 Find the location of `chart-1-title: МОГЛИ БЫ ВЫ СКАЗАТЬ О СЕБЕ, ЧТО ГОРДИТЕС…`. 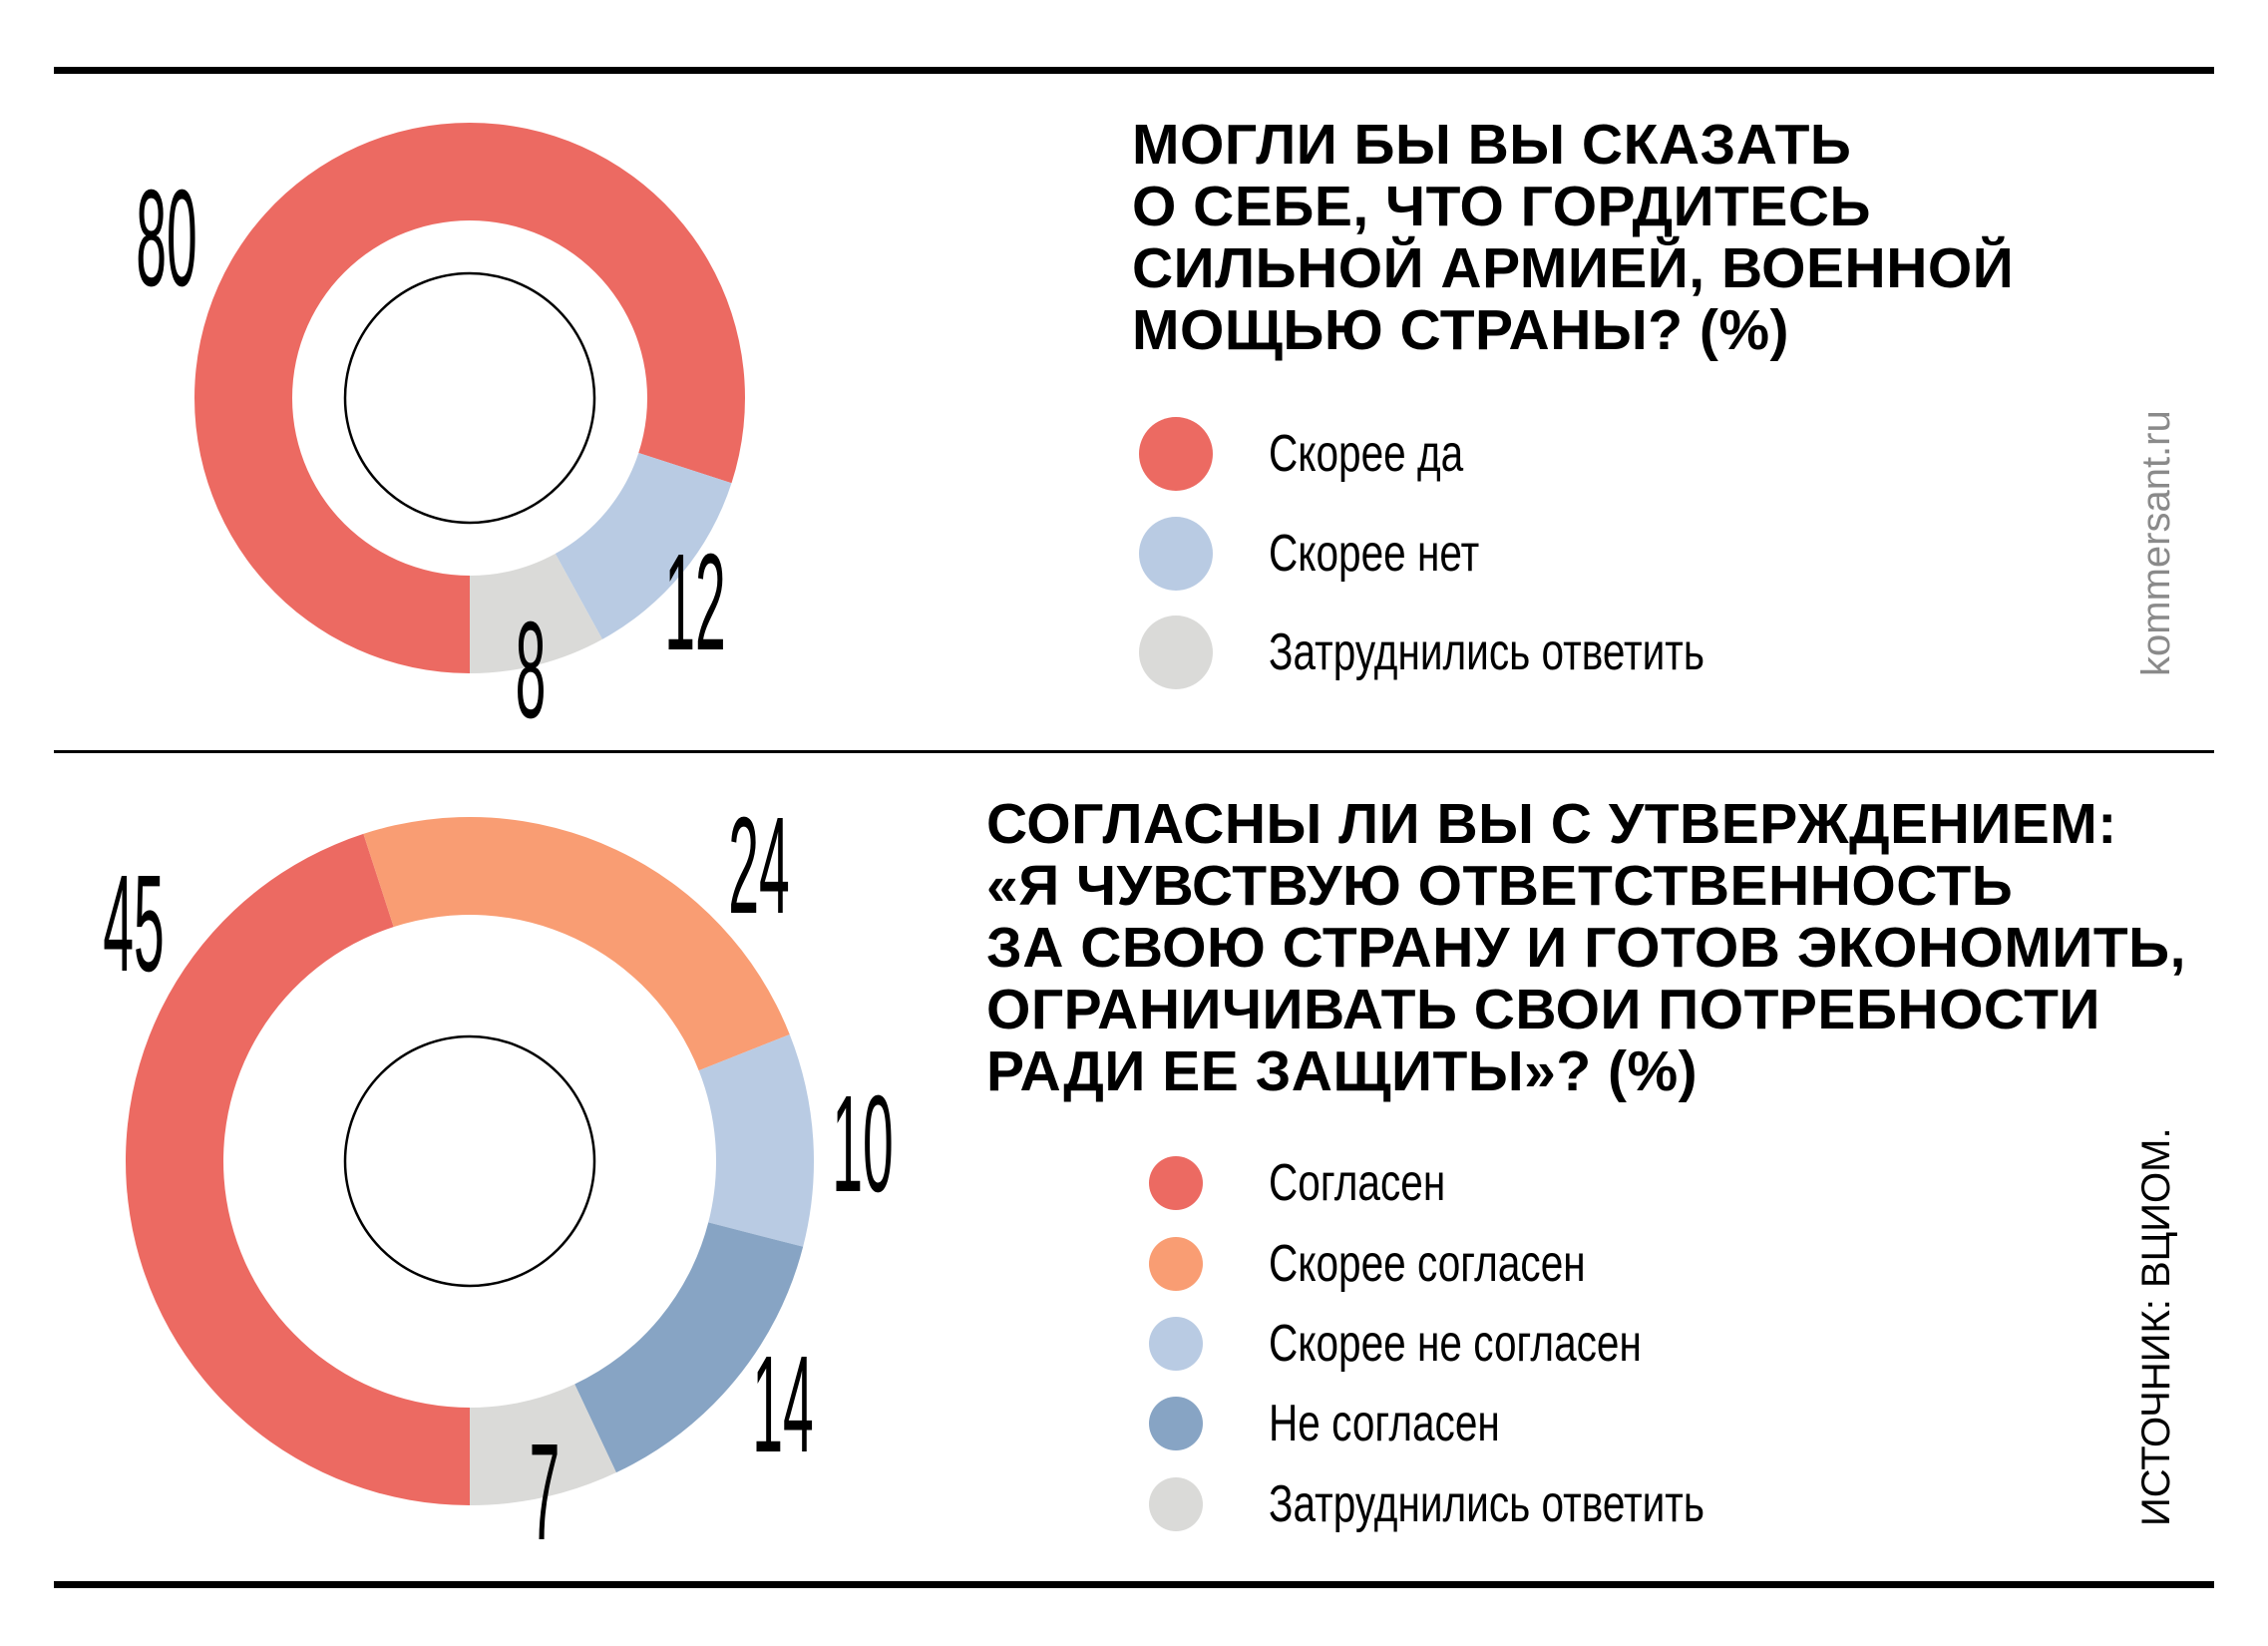

chart-1-title: МОГЛИ БЫ ВЫ СКАЗАТЬ О СЕБЕ, ЧТО ГОРДИТЕС… is located at coordinates (1573, 237).